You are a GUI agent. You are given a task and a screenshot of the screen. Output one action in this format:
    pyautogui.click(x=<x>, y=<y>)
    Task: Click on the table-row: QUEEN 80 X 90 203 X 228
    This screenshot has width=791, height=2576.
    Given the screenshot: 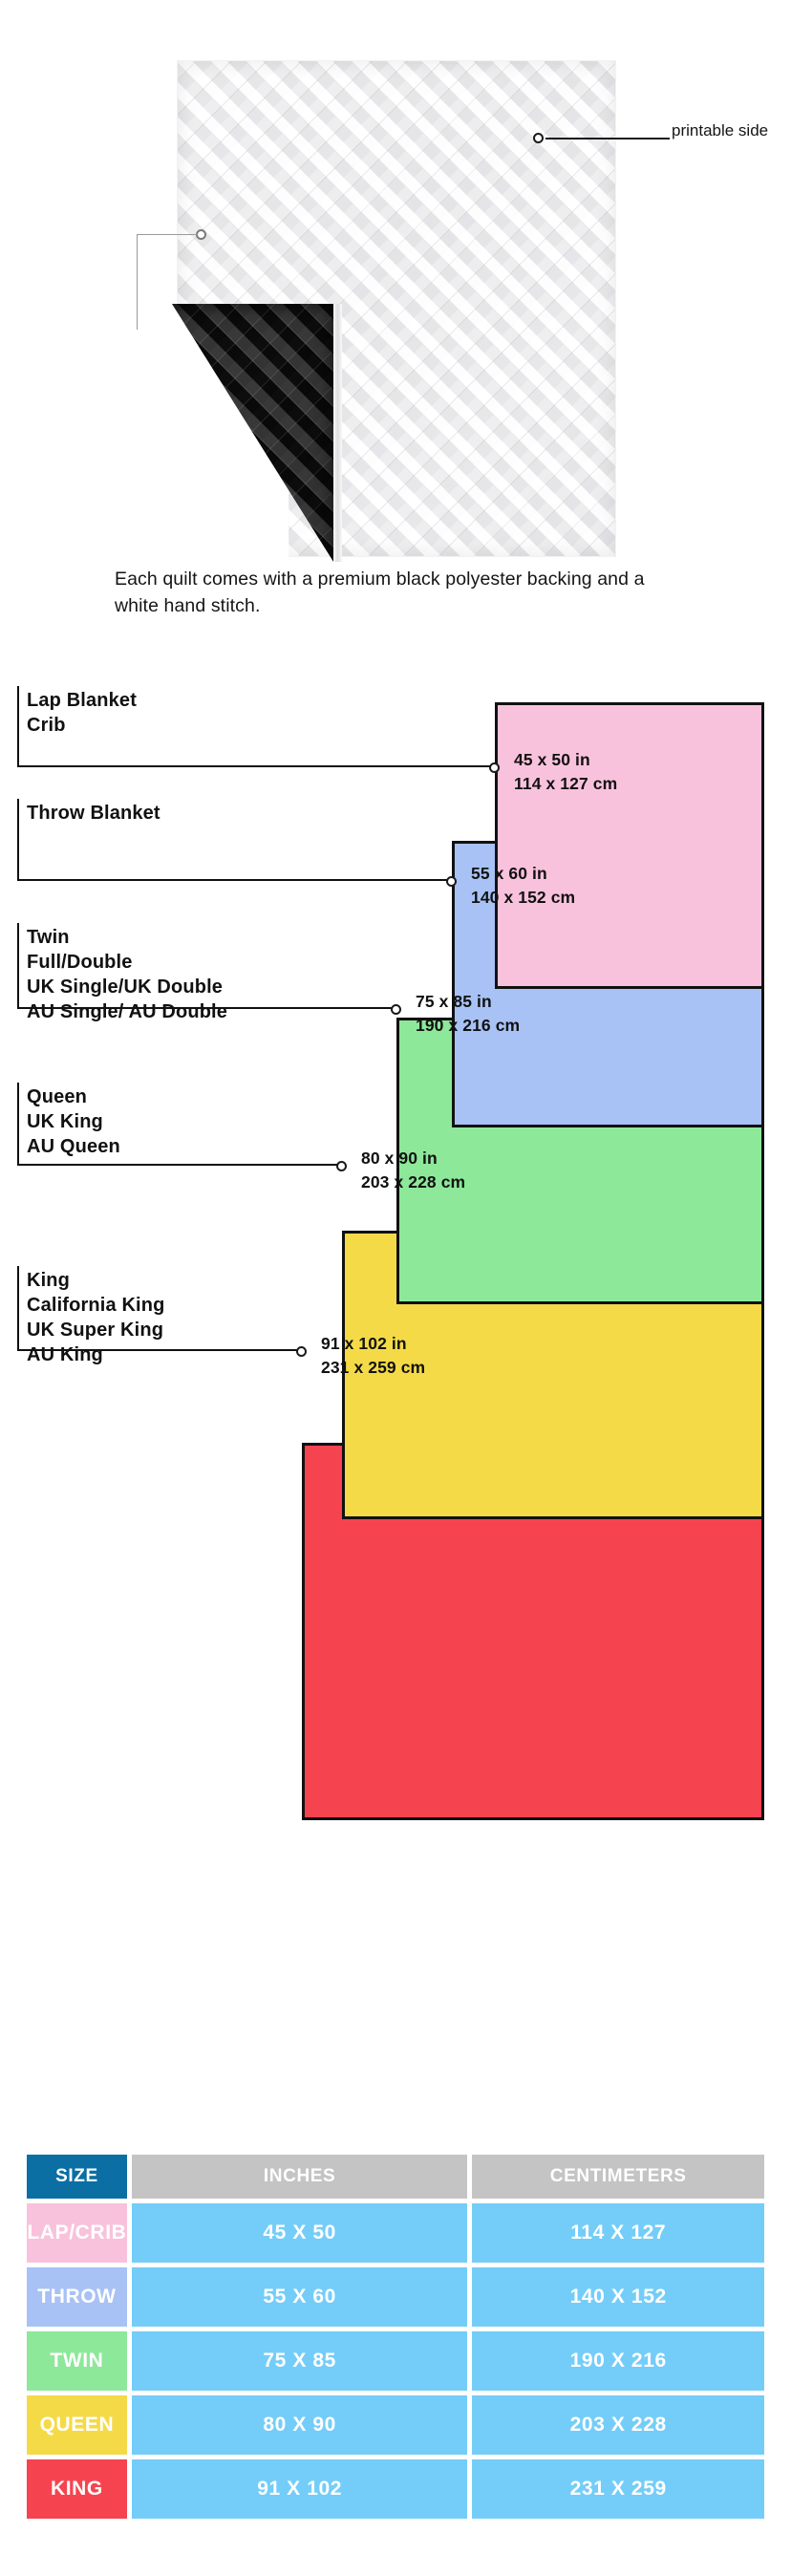 What is the action you would take?
    pyautogui.click(x=395, y=2425)
    